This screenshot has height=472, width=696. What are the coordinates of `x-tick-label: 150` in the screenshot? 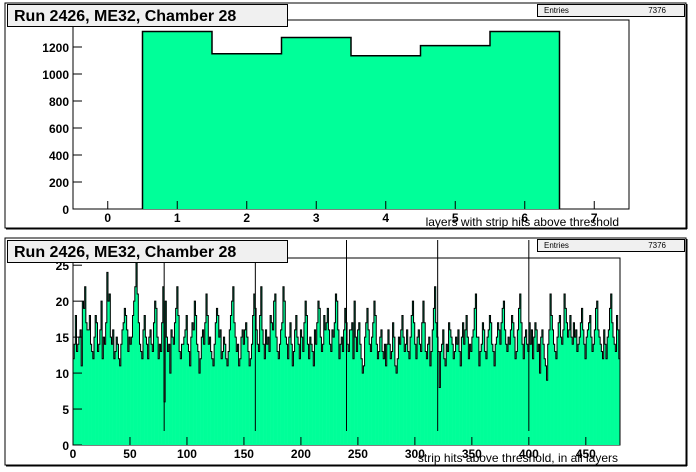 It's located at (244, 454).